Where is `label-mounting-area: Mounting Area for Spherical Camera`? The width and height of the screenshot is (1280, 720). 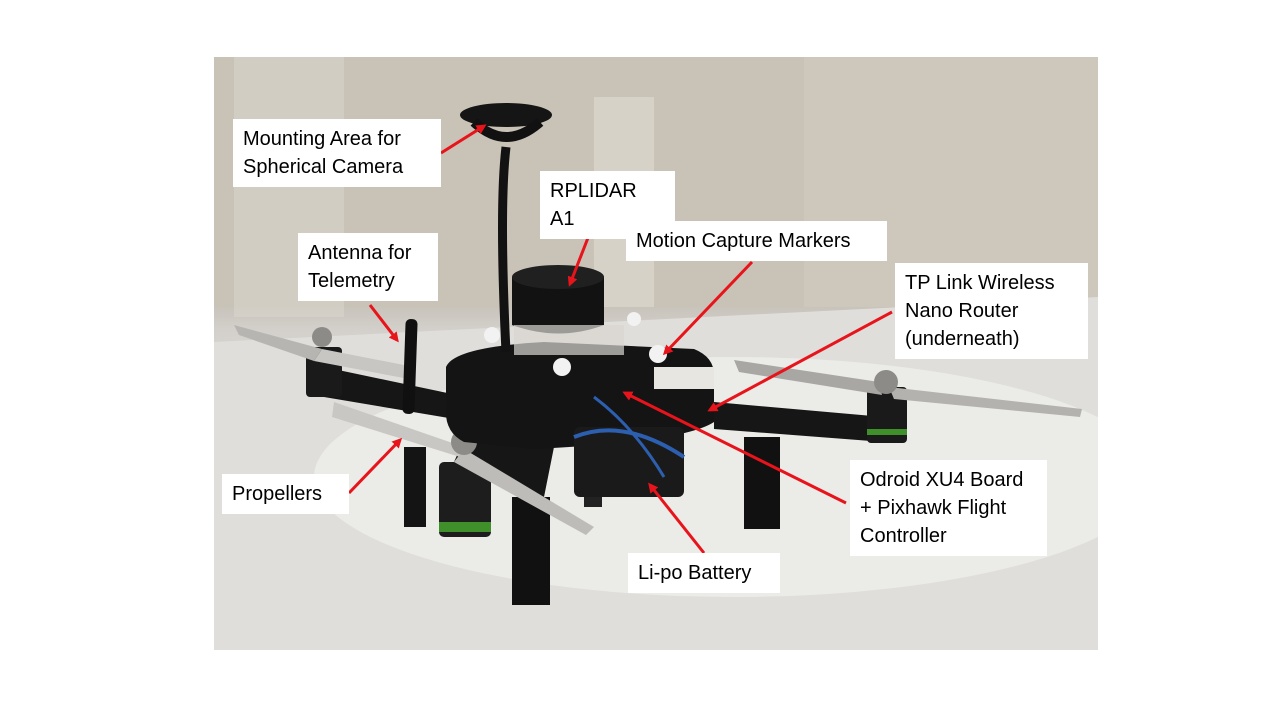 label-mounting-area: Mounting Area for Spherical Camera is located at coordinates (337, 153).